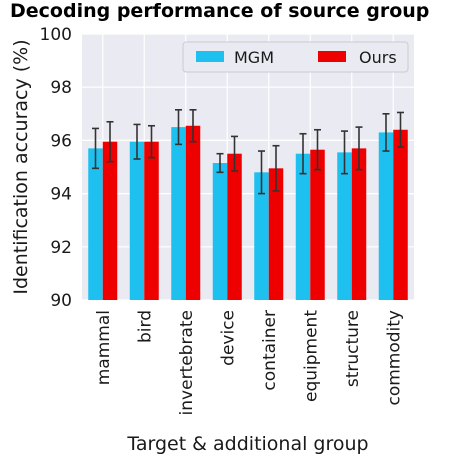  What do you see at coordinates (219, 11) in the screenshot?
I see `chart-title: Decoding performance of source group` at bounding box center [219, 11].